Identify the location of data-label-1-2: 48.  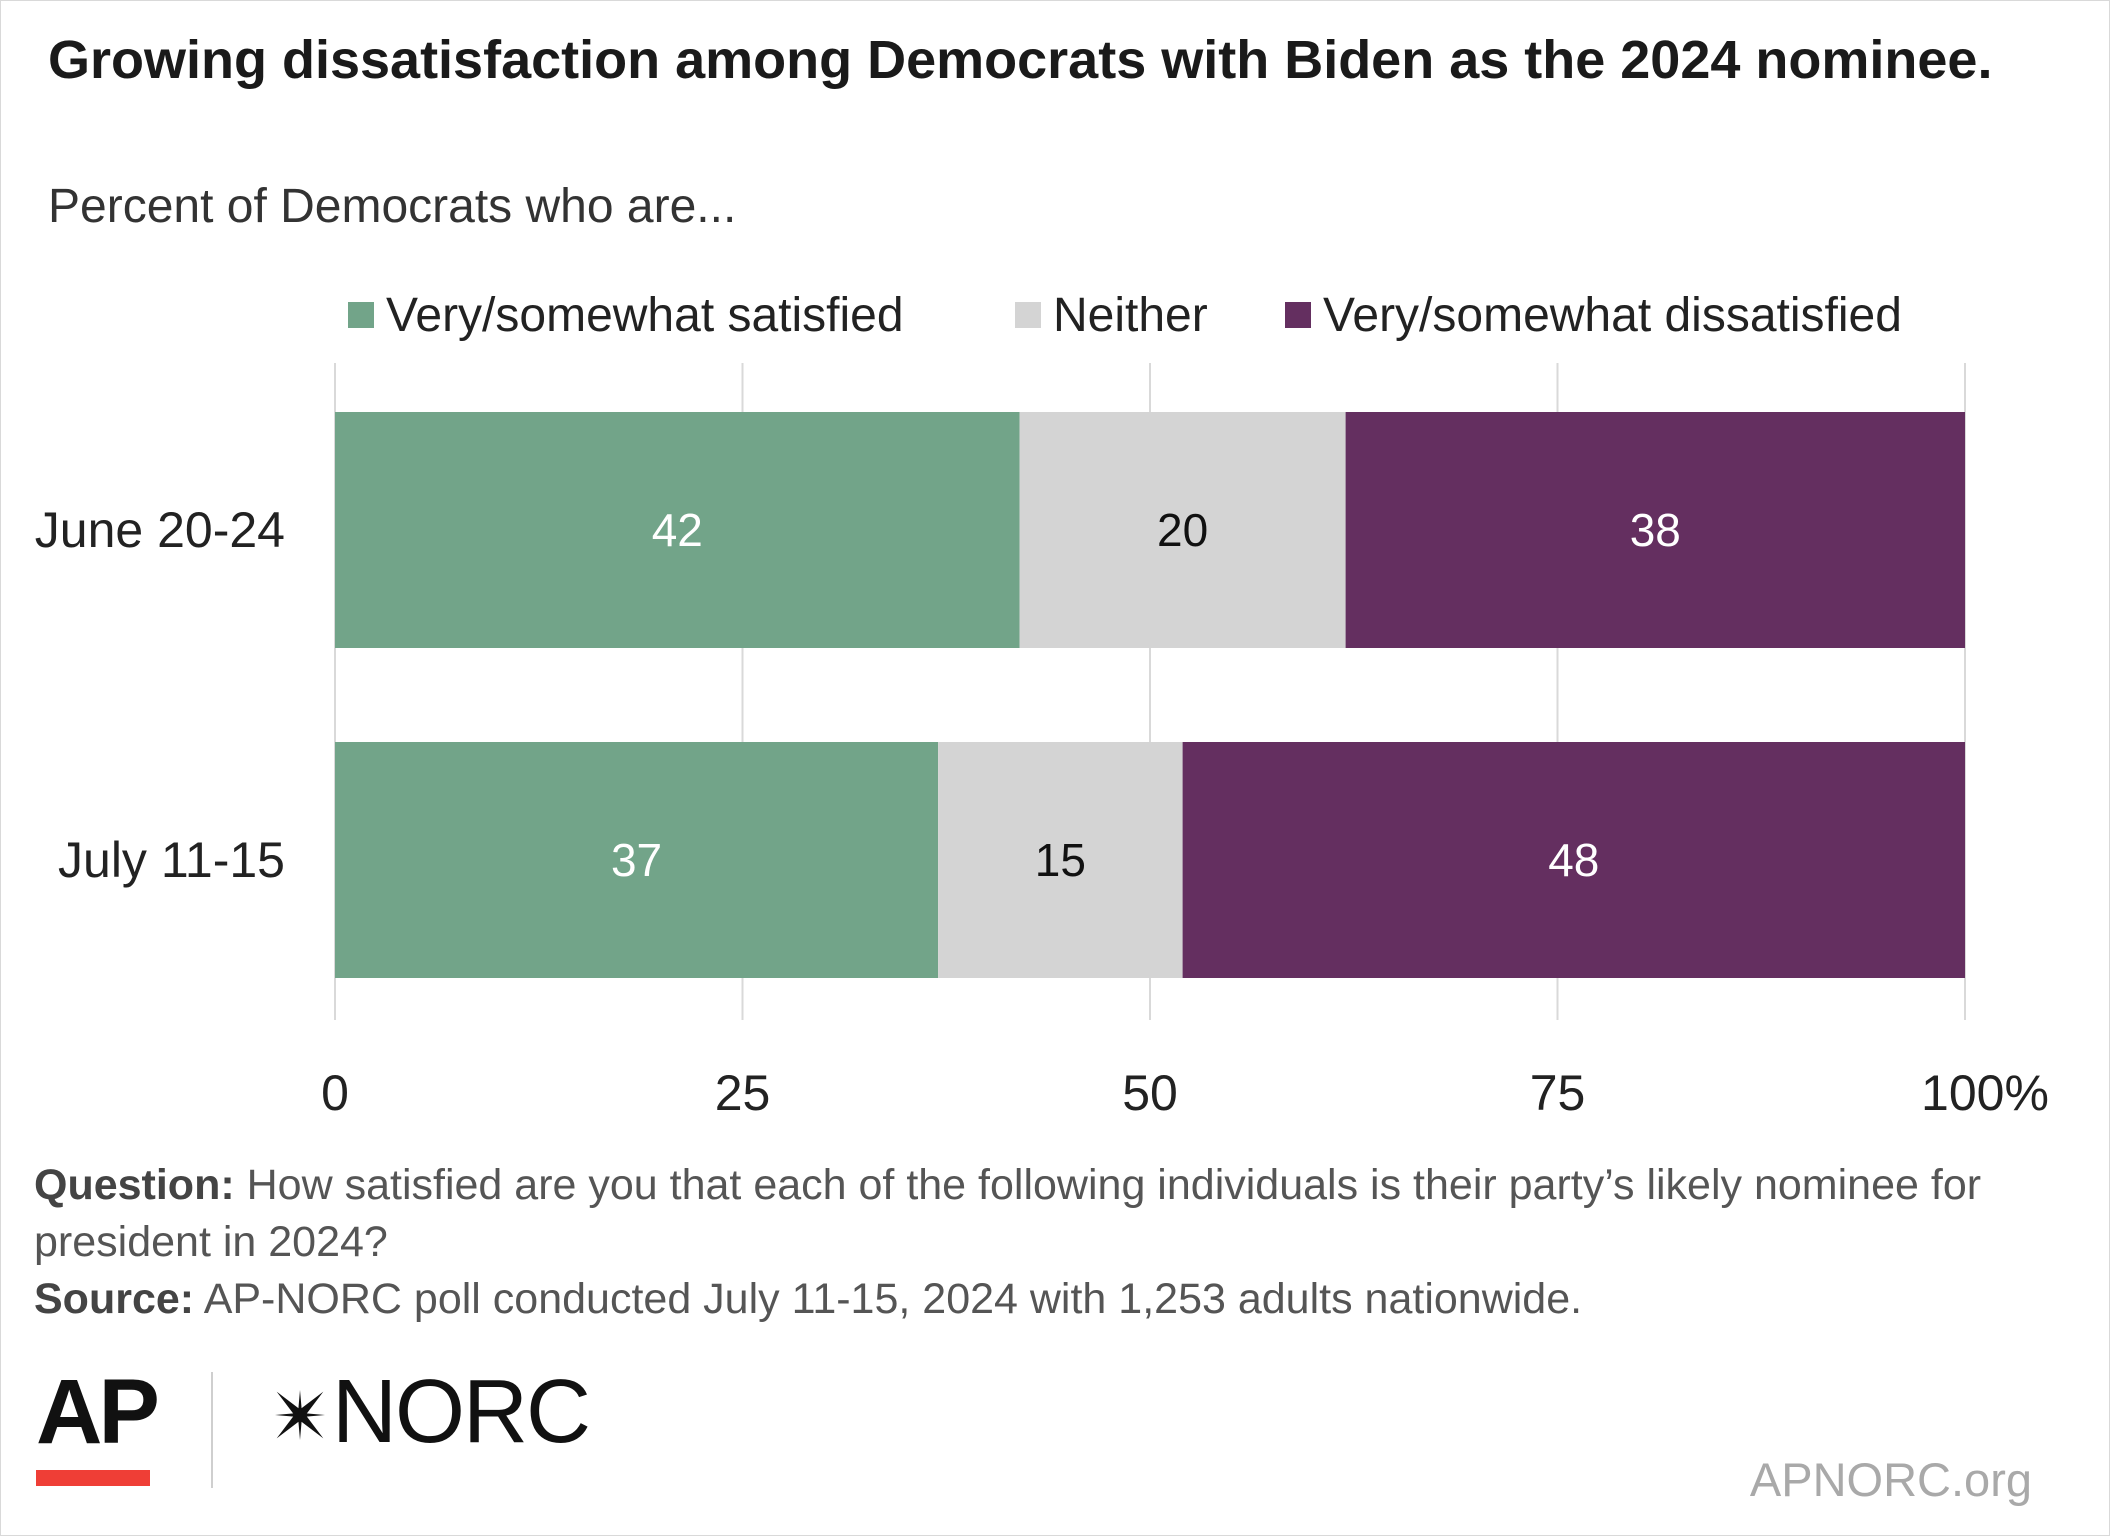
(1573, 860).